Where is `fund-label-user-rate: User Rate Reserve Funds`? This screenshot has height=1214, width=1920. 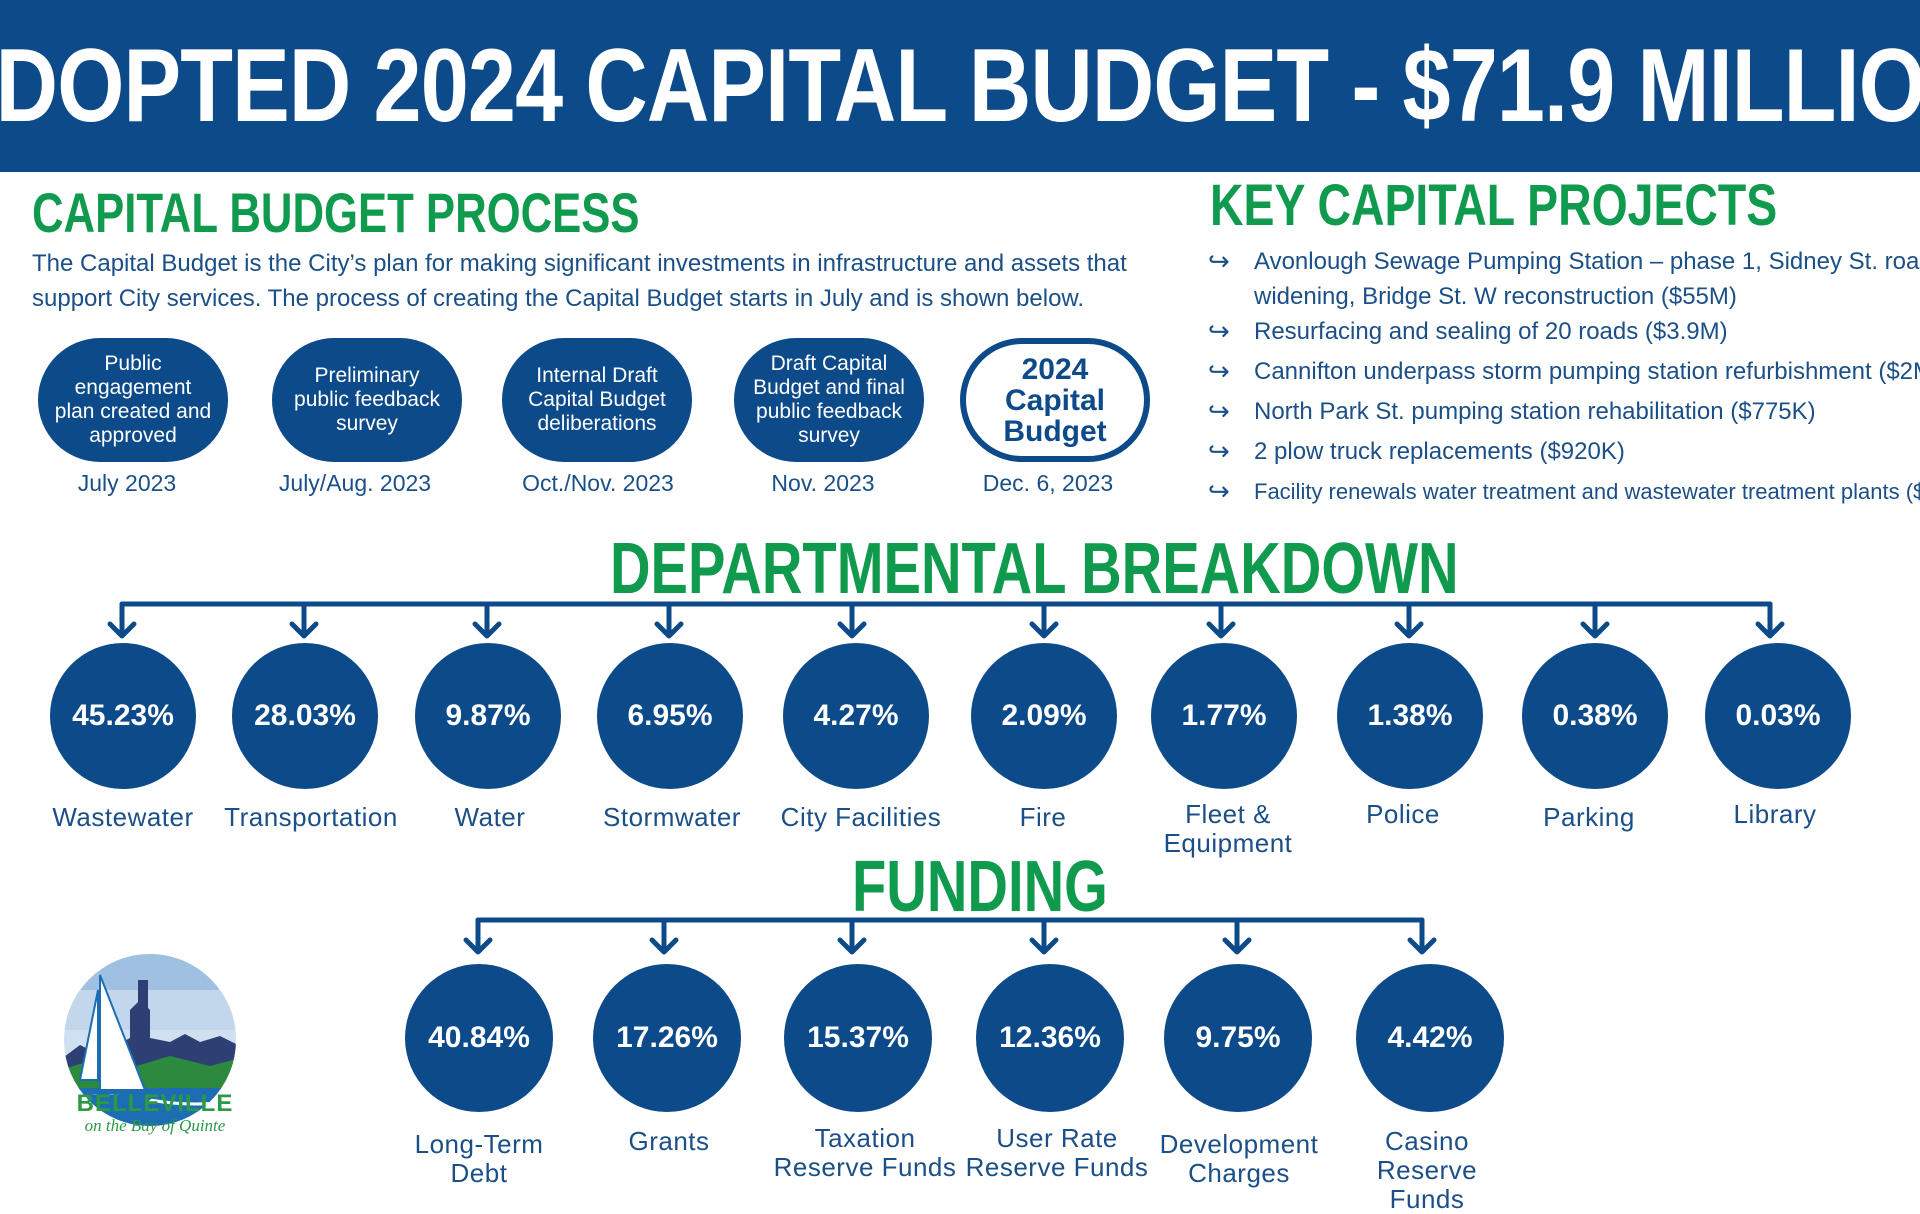
fund-label-user-rate: User Rate Reserve Funds is located at coordinates (1057, 1152).